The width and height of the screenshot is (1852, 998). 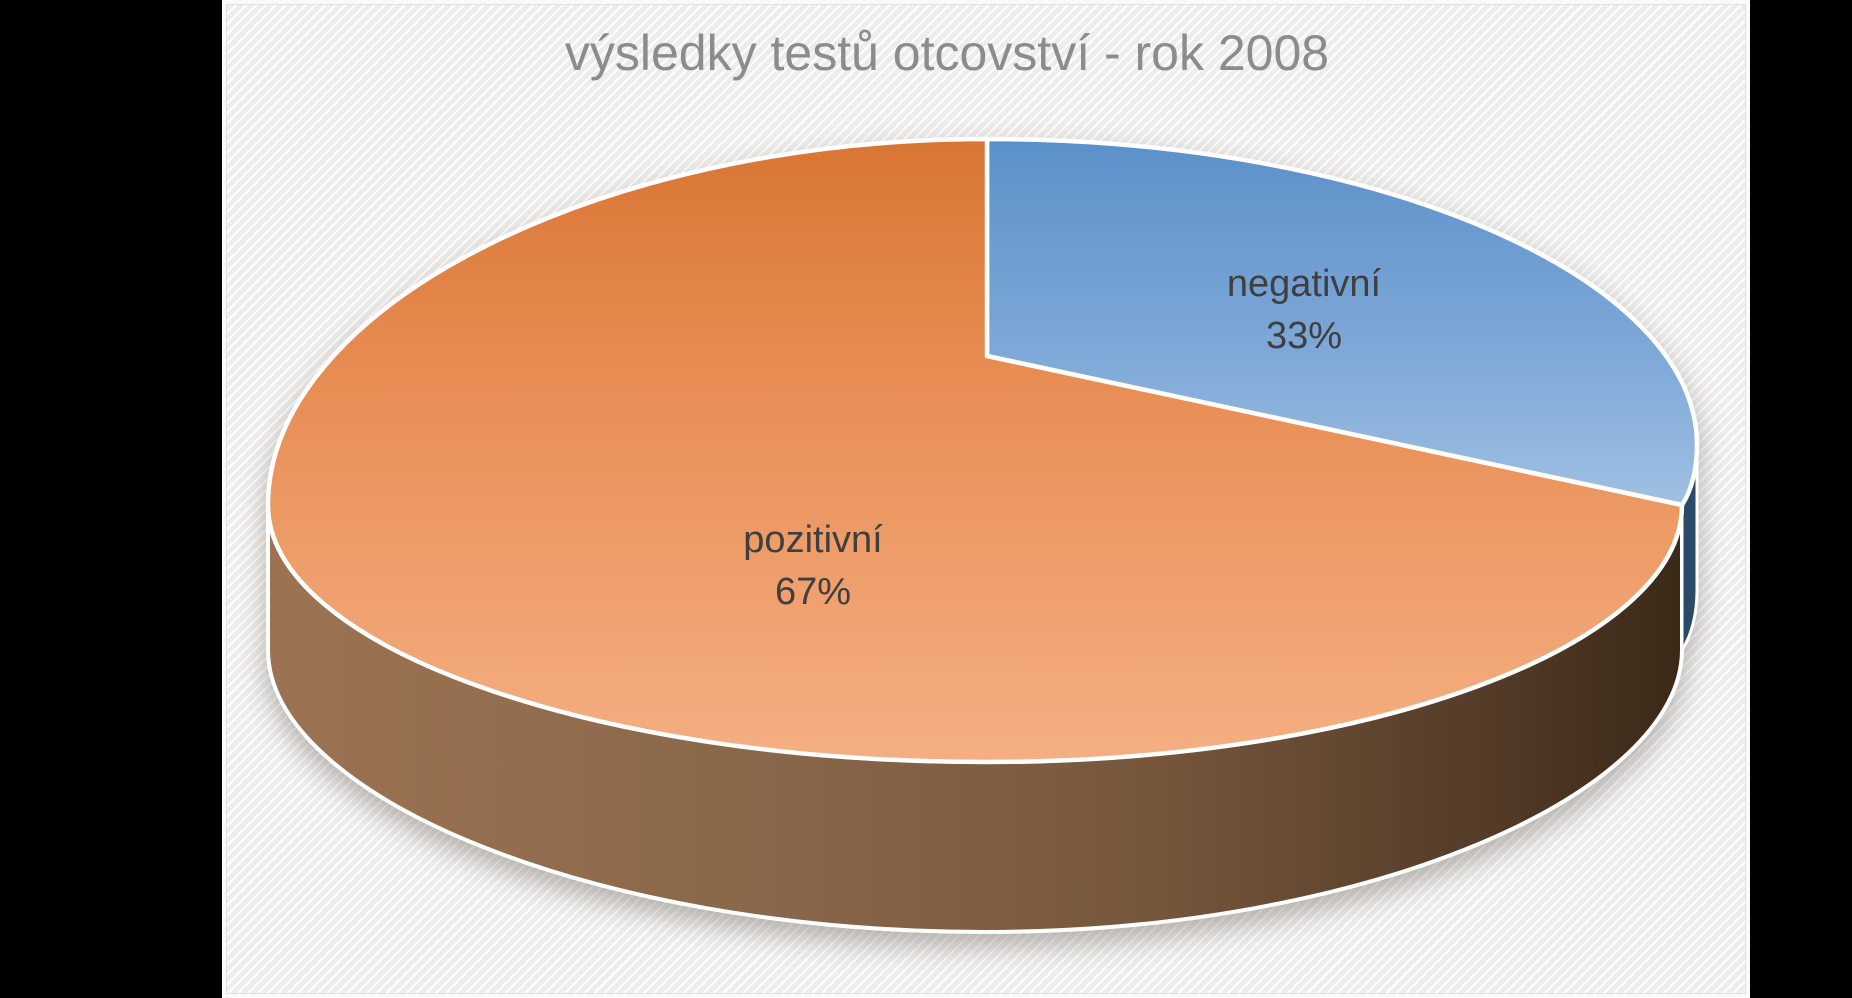 What do you see at coordinates (1801, 499) in the screenshot?
I see `letterbox-right` at bounding box center [1801, 499].